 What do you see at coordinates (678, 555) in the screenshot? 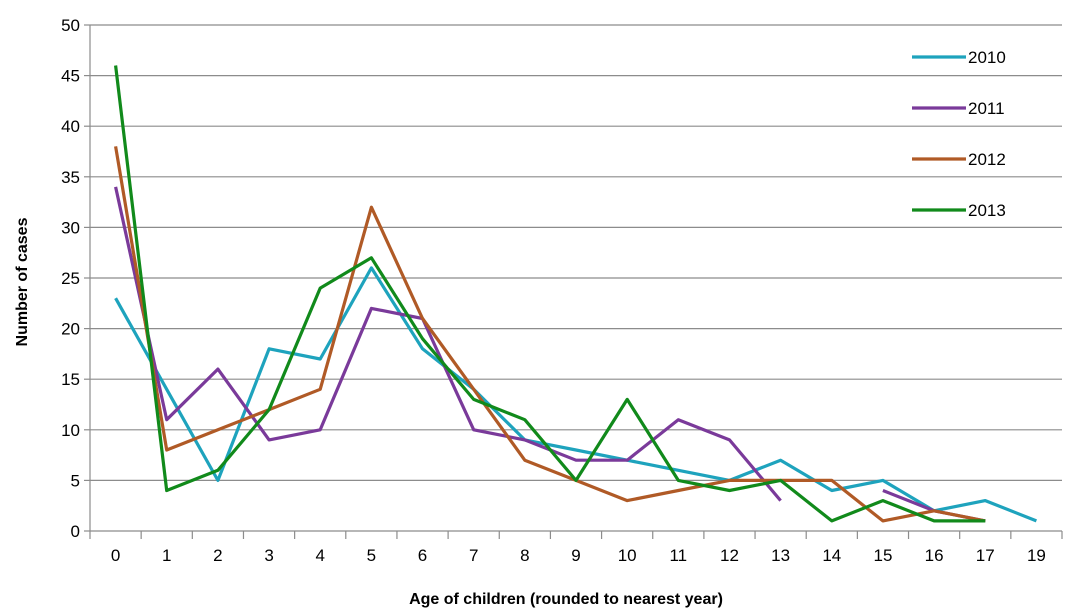
I see `x-tick-label-11: 11` at bounding box center [678, 555].